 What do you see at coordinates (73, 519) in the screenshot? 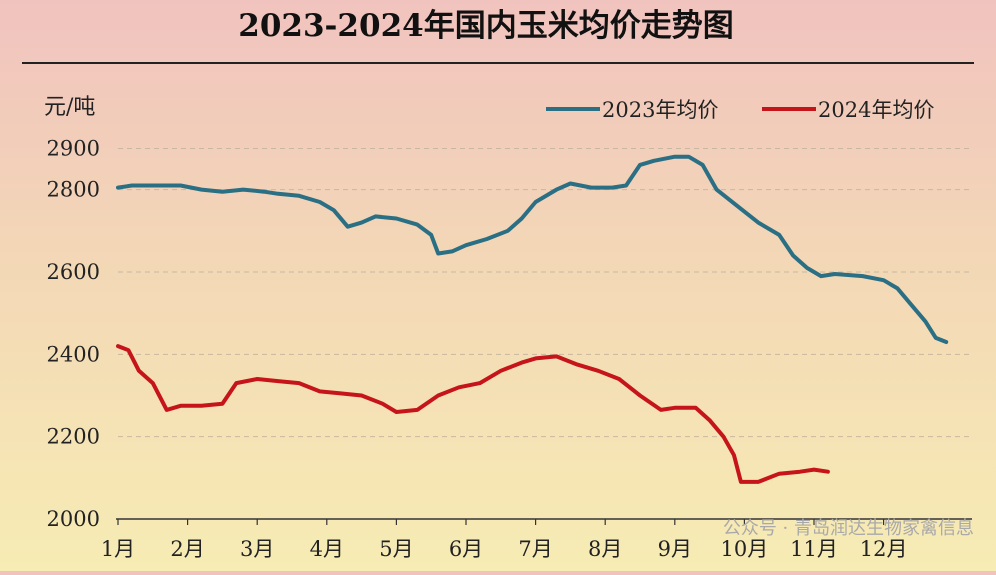
I see `y-tick-label: 2000` at bounding box center [73, 519].